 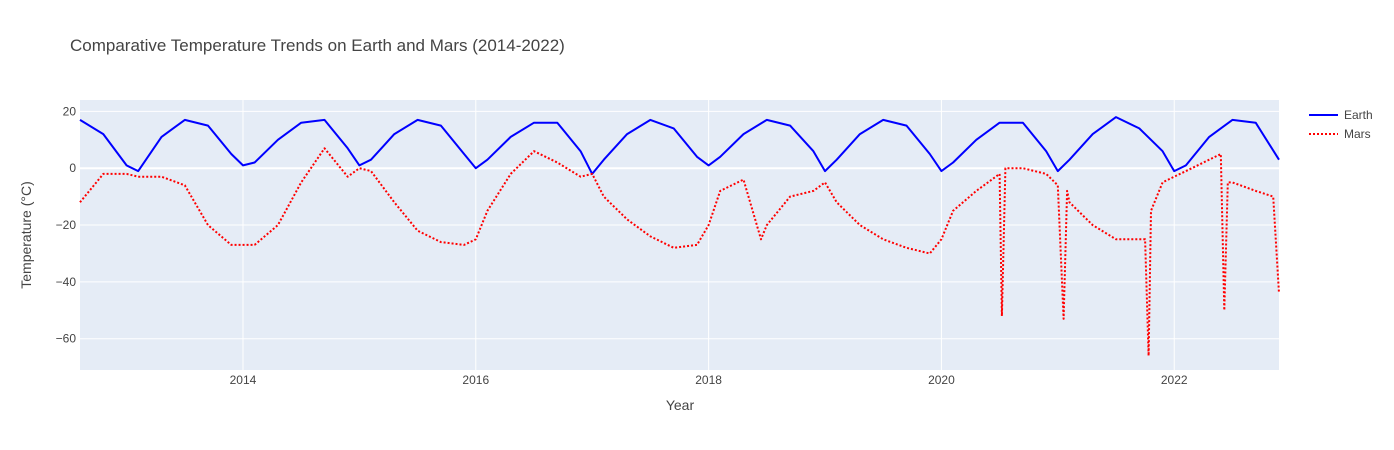 What do you see at coordinates (1341, 124) in the screenshot?
I see `legend: Earth Mars` at bounding box center [1341, 124].